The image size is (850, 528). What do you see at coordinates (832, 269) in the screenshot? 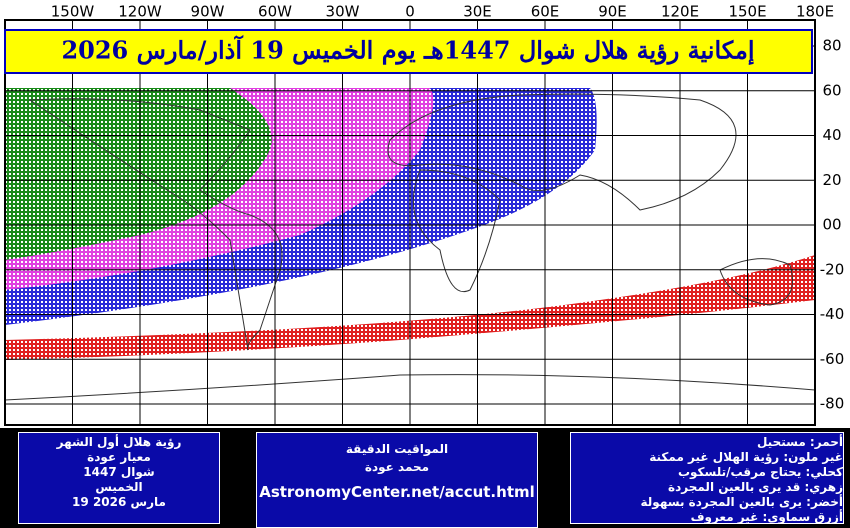
I see `lat-label: -20` at bounding box center [832, 269].